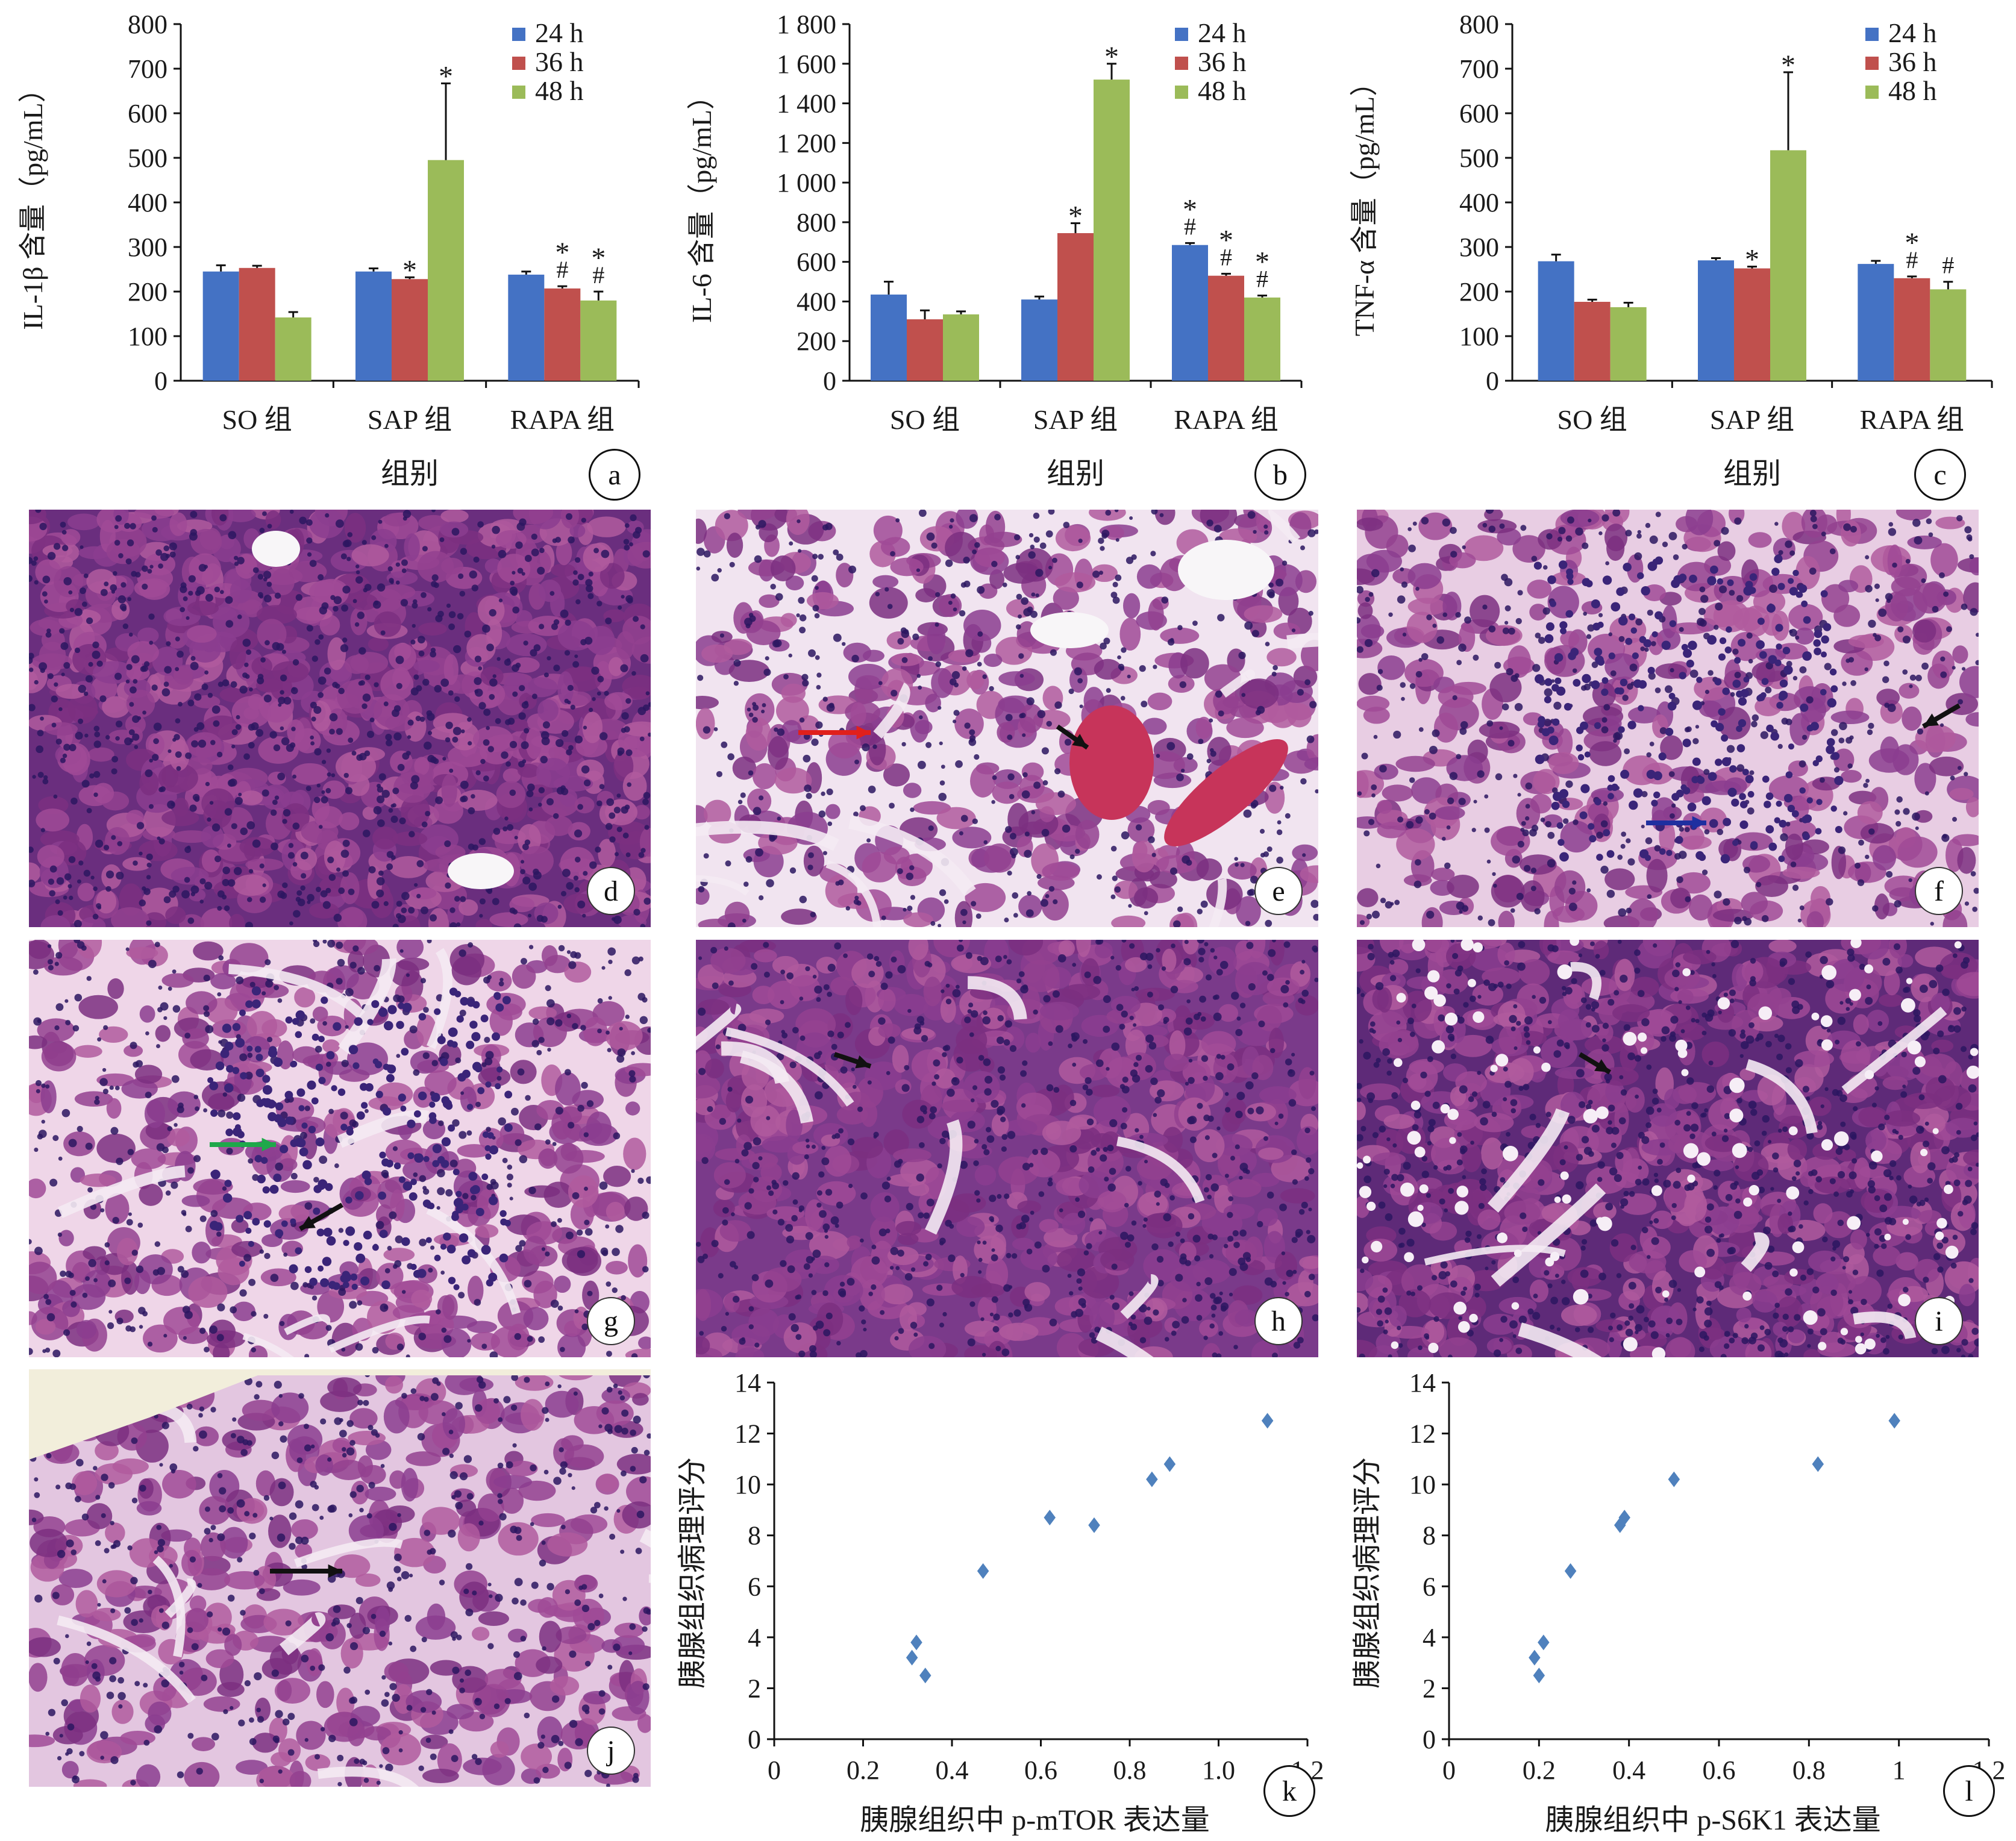  What do you see at coordinates (807, 104) in the screenshot?
I see `y-tick-label: 1 400` at bounding box center [807, 104].